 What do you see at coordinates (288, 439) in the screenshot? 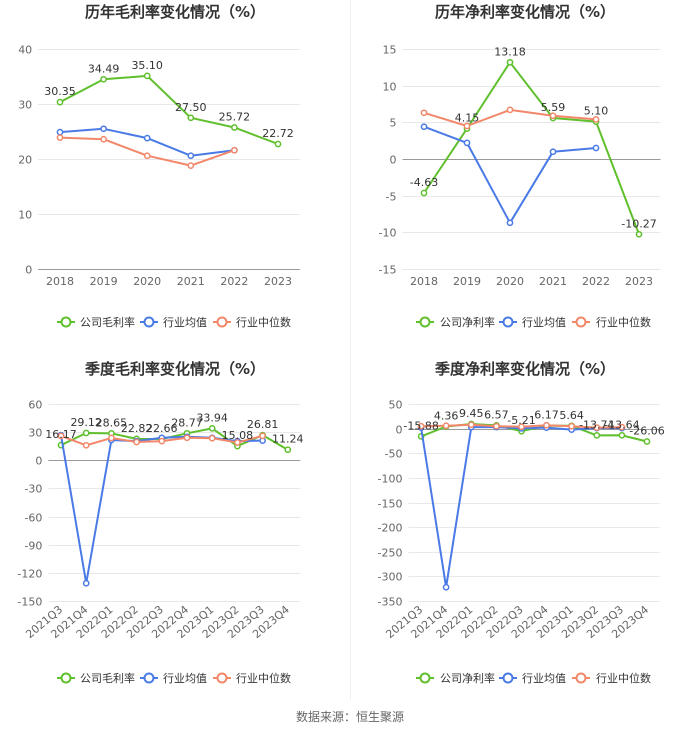
I see `data-label: 11.24` at bounding box center [288, 439].